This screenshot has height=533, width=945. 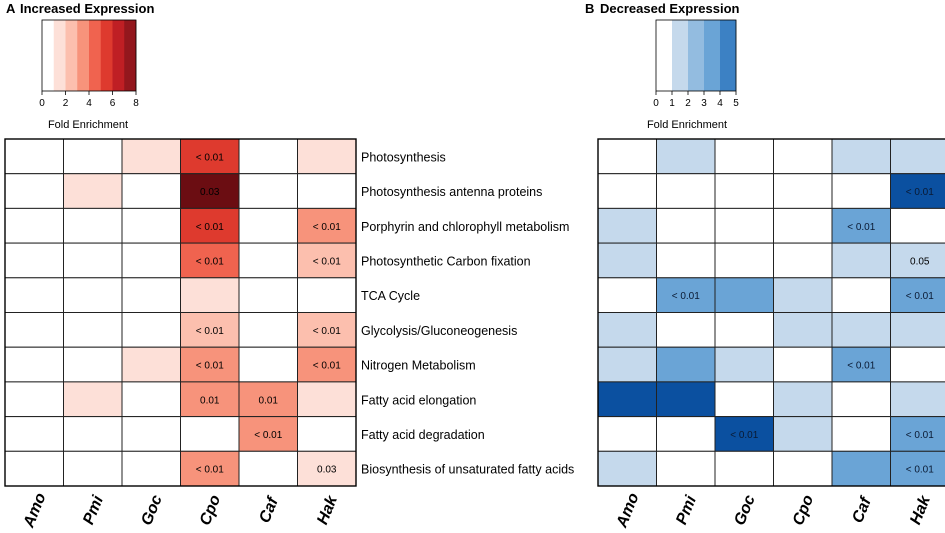 What do you see at coordinates (390, 296) in the screenshot?
I see `row-label: TCA Cycle` at bounding box center [390, 296].